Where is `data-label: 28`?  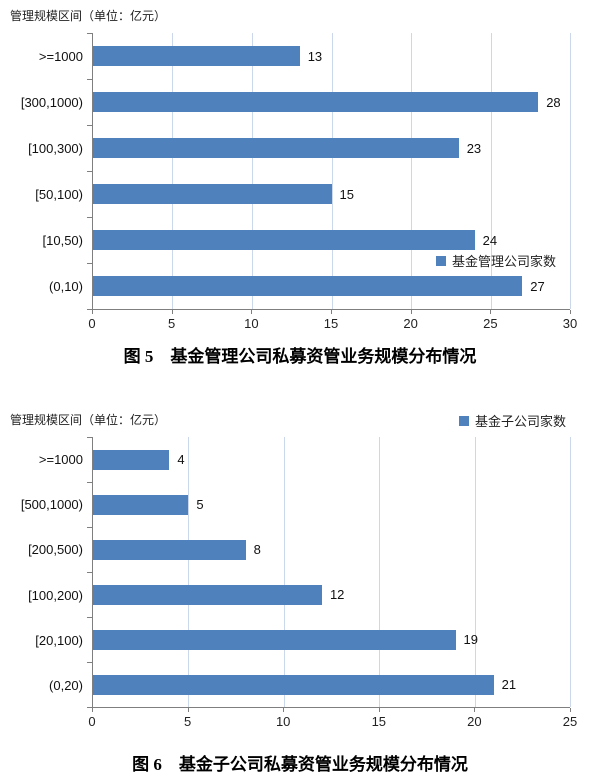 data-label: 28 is located at coordinates (553, 102).